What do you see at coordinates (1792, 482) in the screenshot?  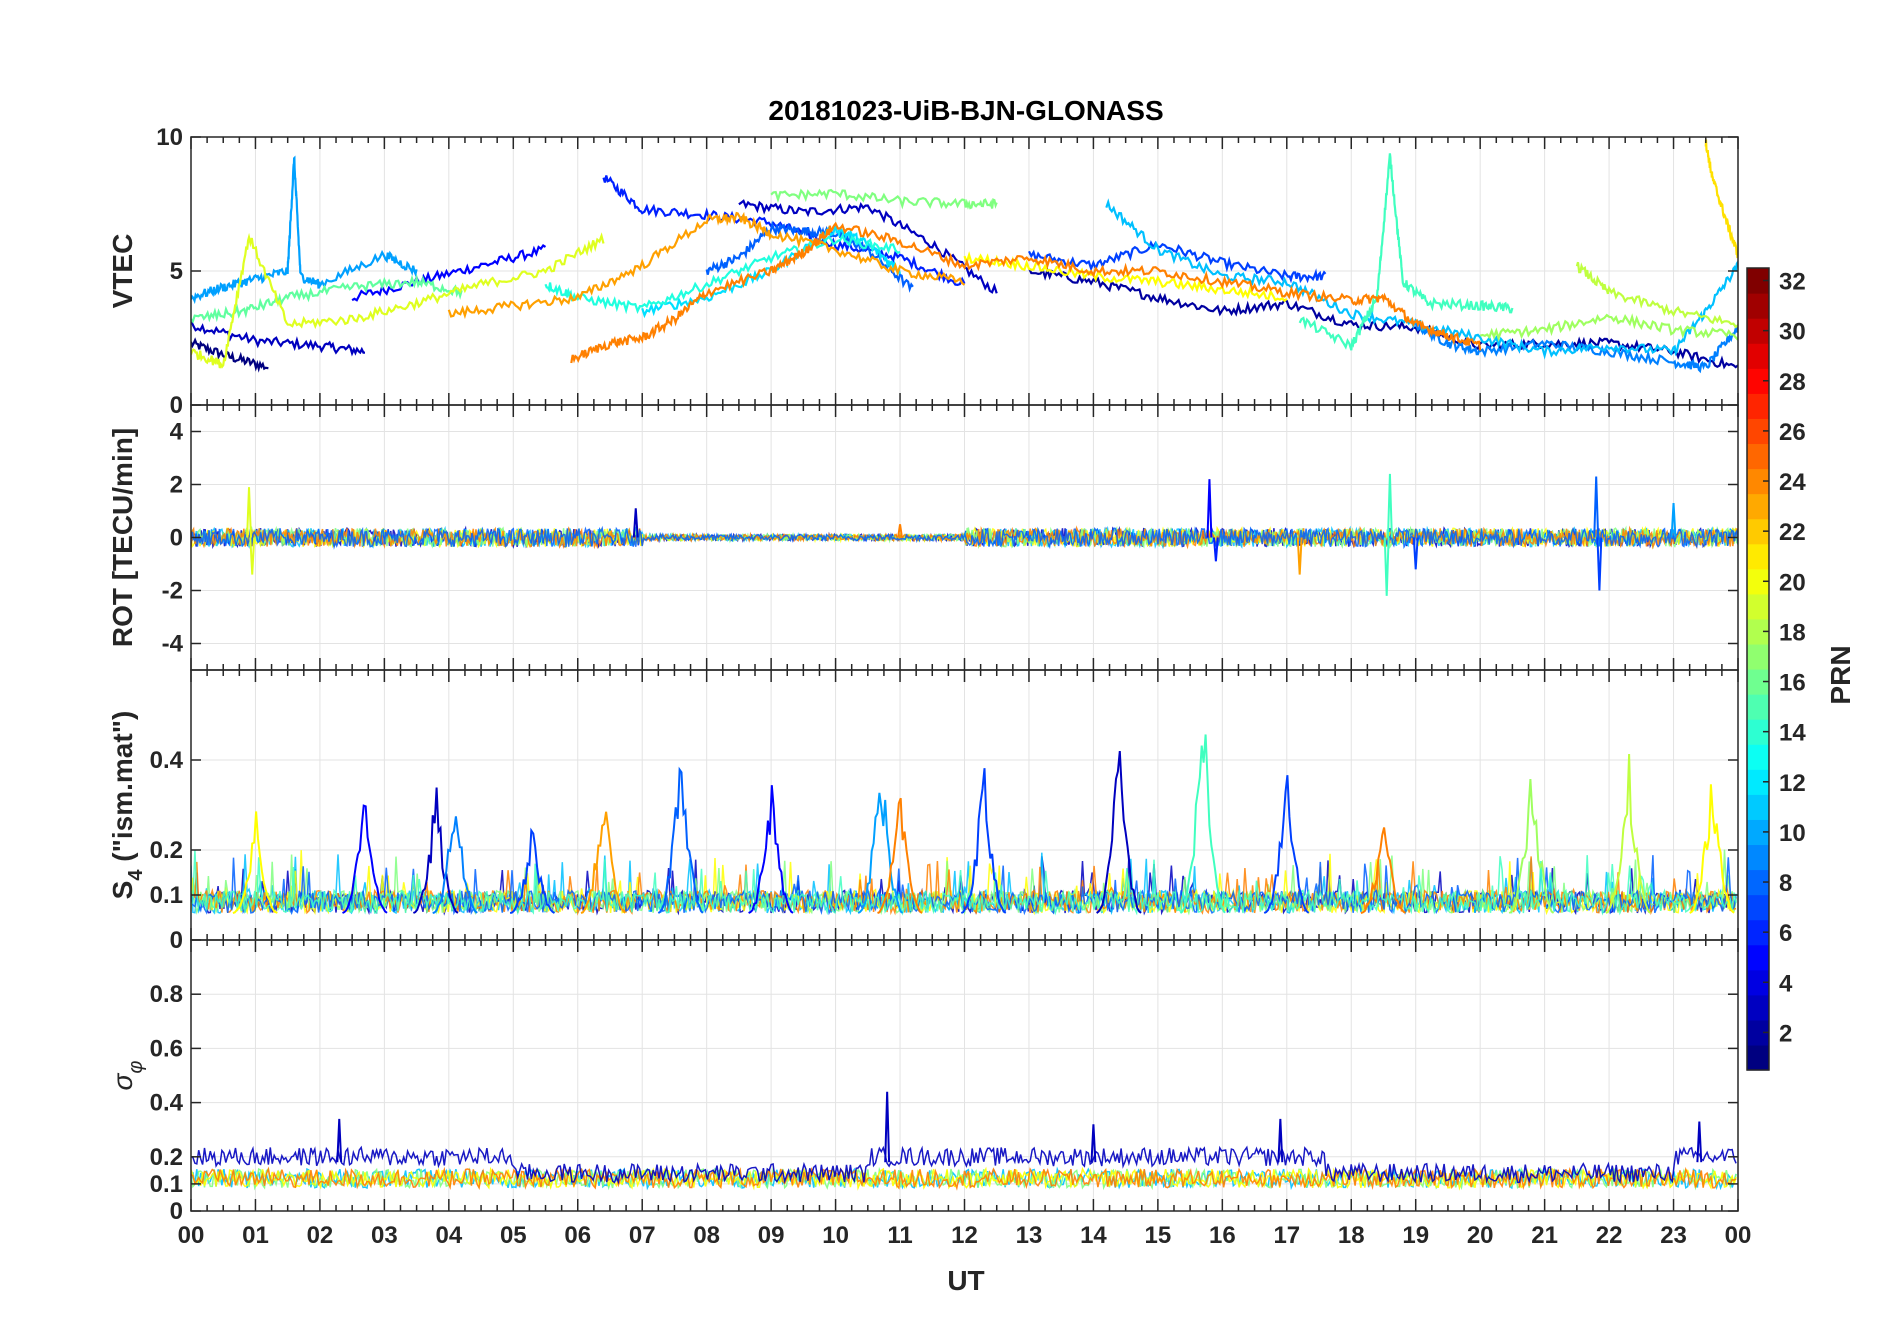 I see `colorbar-tick-label: 24` at bounding box center [1792, 482].